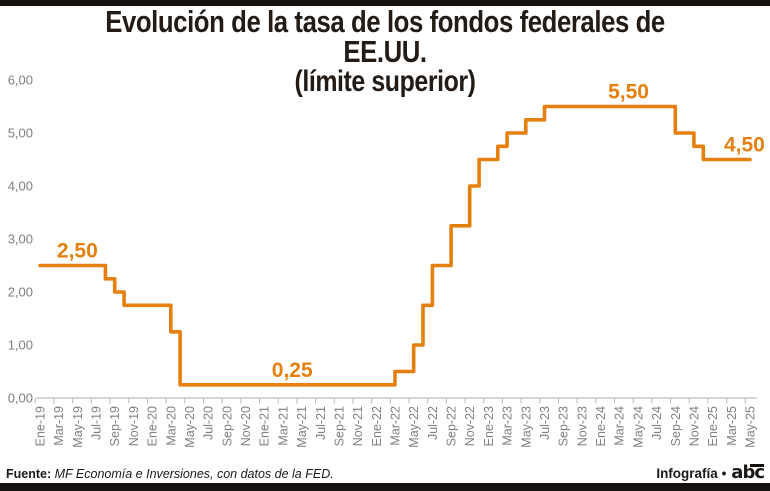  I want to click on x-tick-label: Mar-20, so click(171, 426).